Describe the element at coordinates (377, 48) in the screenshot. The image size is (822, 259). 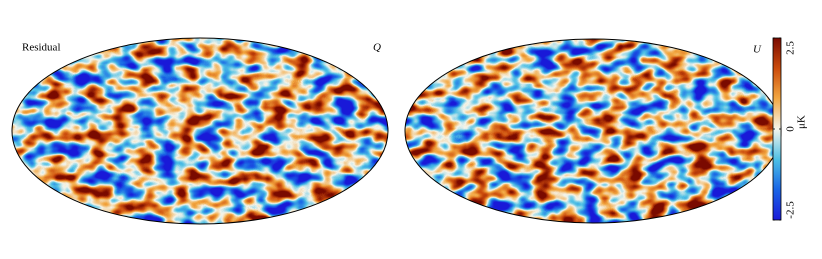
I see `panel-label: Q` at that location.